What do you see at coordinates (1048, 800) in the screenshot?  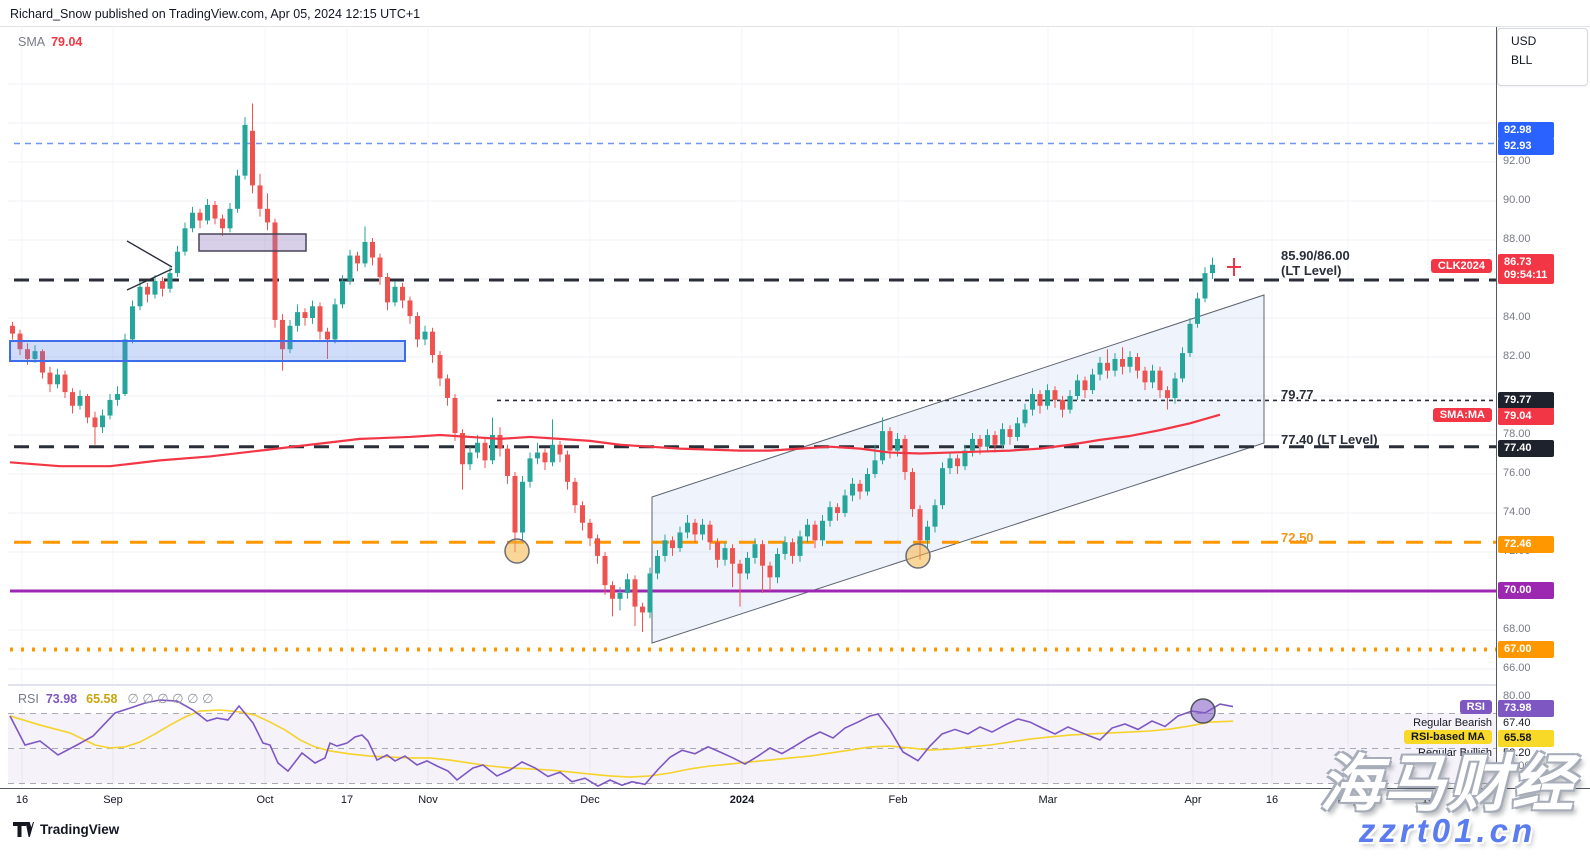 I see `x-tick-Mar: Mar` at bounding box center [1048, 800].